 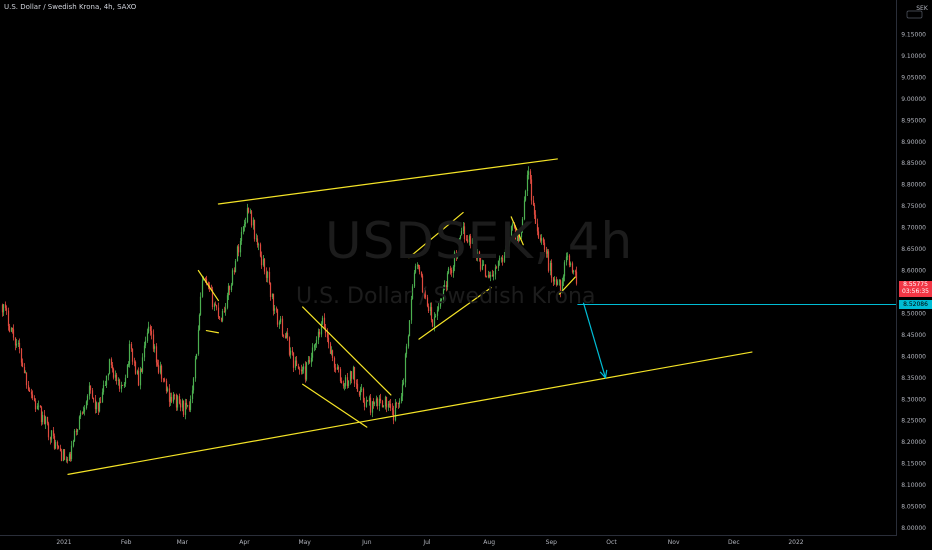 What do you see at coordinates (183, 542) in the screenshot?
I see `time-tick-label: Mar` at bounding box center [183, 542].